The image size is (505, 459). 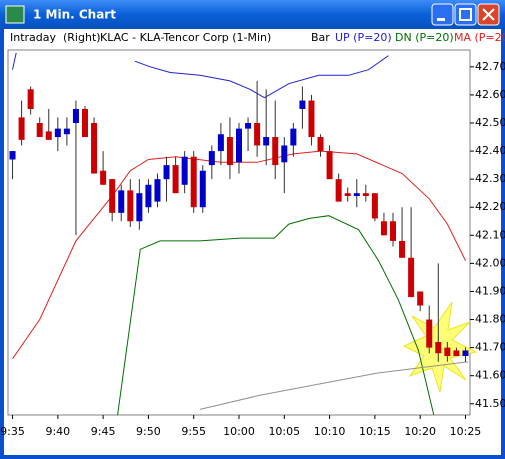 I want to click on y-tick-label: 41.70, so click(x=490, y=347).